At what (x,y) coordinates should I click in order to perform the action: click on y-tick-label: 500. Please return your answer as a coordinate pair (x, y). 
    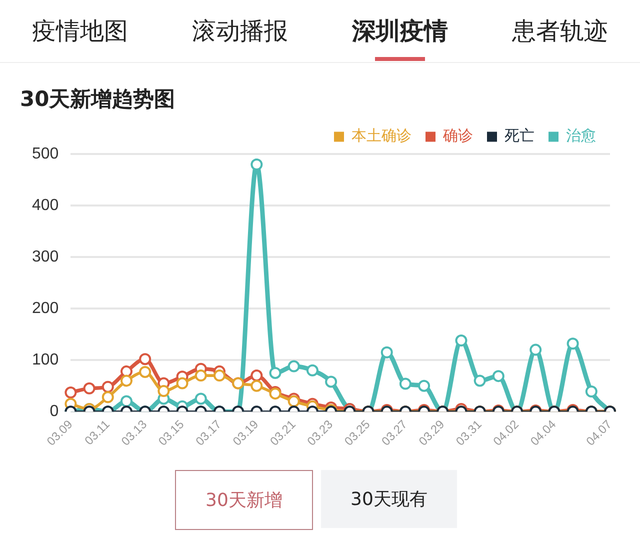
    Looking at the image, I should click on (45, 154).